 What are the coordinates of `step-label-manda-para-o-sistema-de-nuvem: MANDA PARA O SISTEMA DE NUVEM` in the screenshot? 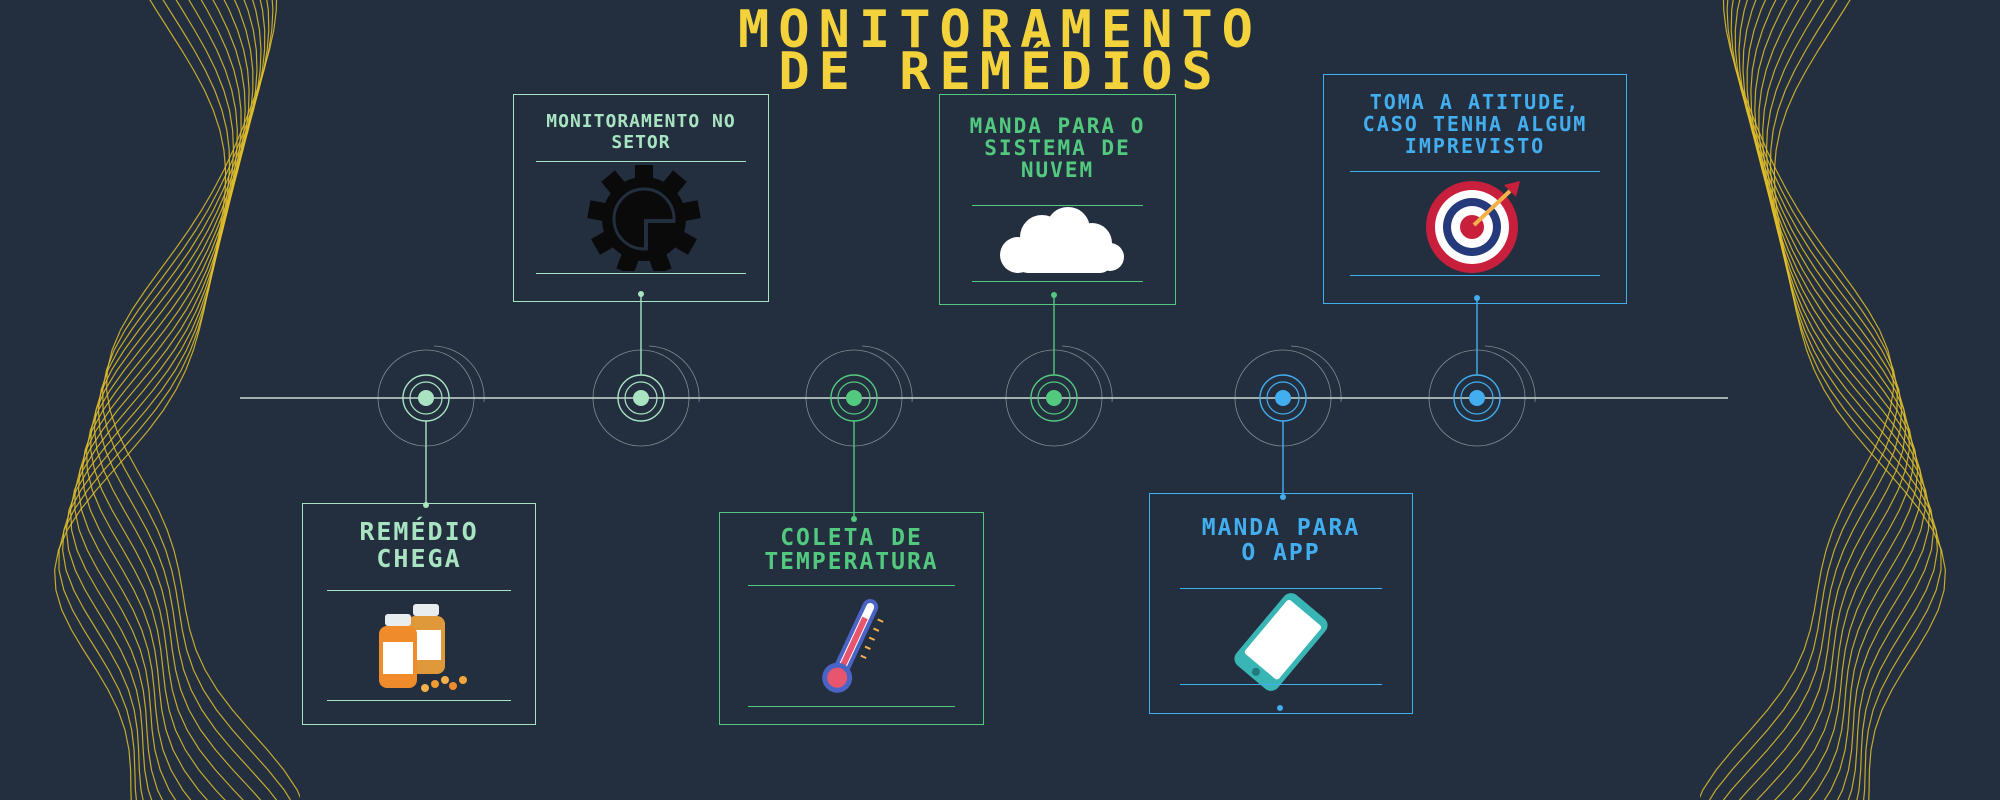 It's located at (1057, 148).